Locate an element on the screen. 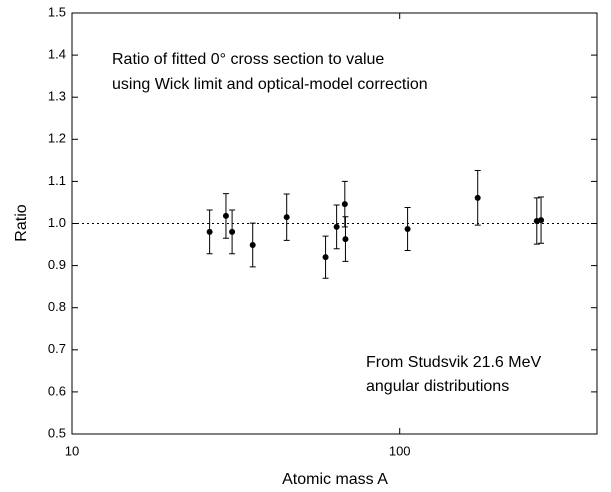 The width and height of the screenshot is (611, 492). y-tick-label: 0.6 is located at coordinates (57, 390).